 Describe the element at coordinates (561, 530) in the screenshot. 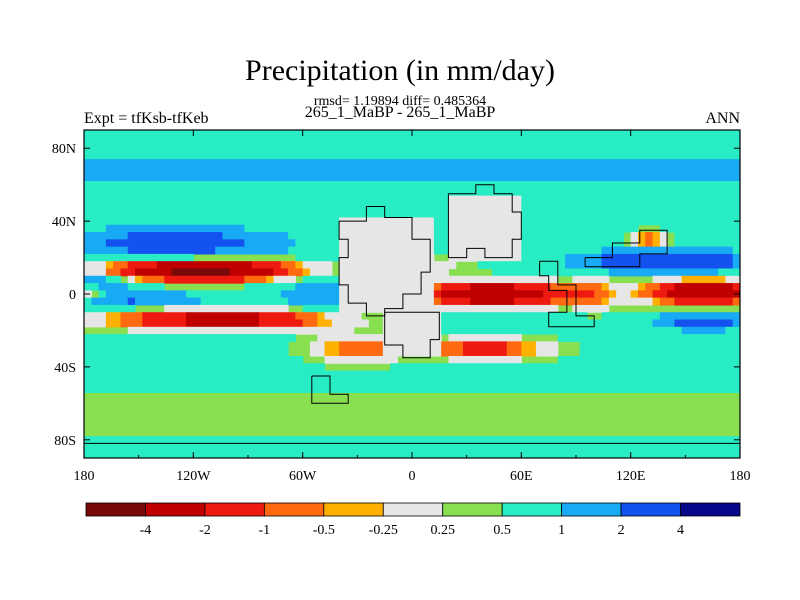

I see `colorbar-label: 1` at that location.